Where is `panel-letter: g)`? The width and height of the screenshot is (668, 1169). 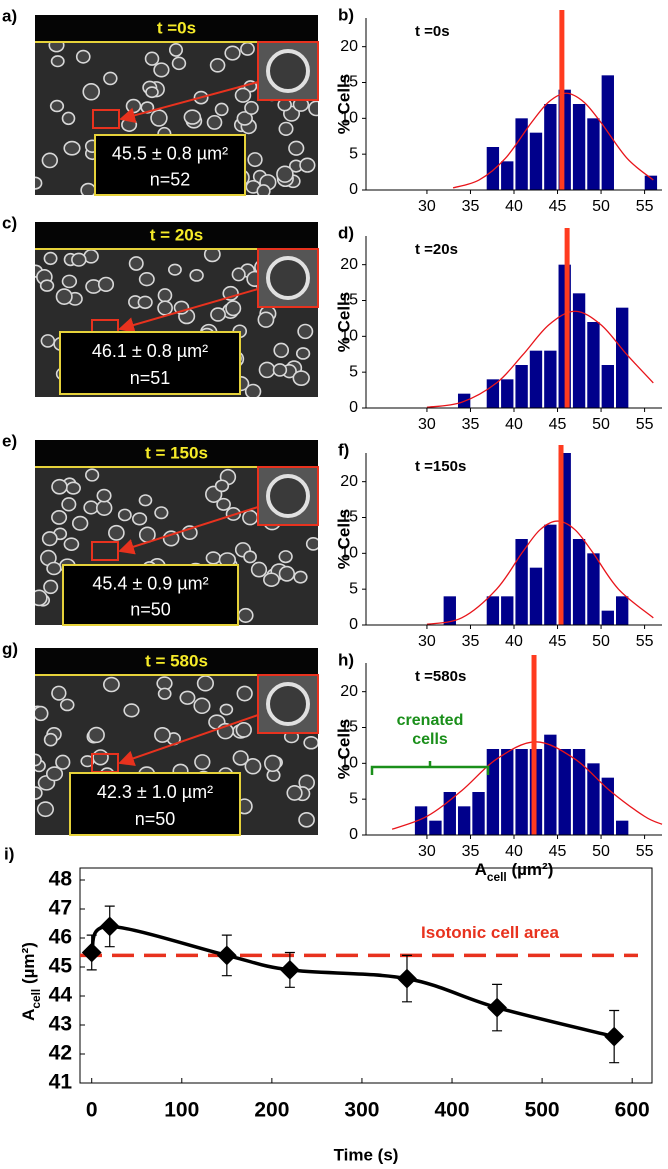
panel-letter: g) is located at coordinates (10, 648).